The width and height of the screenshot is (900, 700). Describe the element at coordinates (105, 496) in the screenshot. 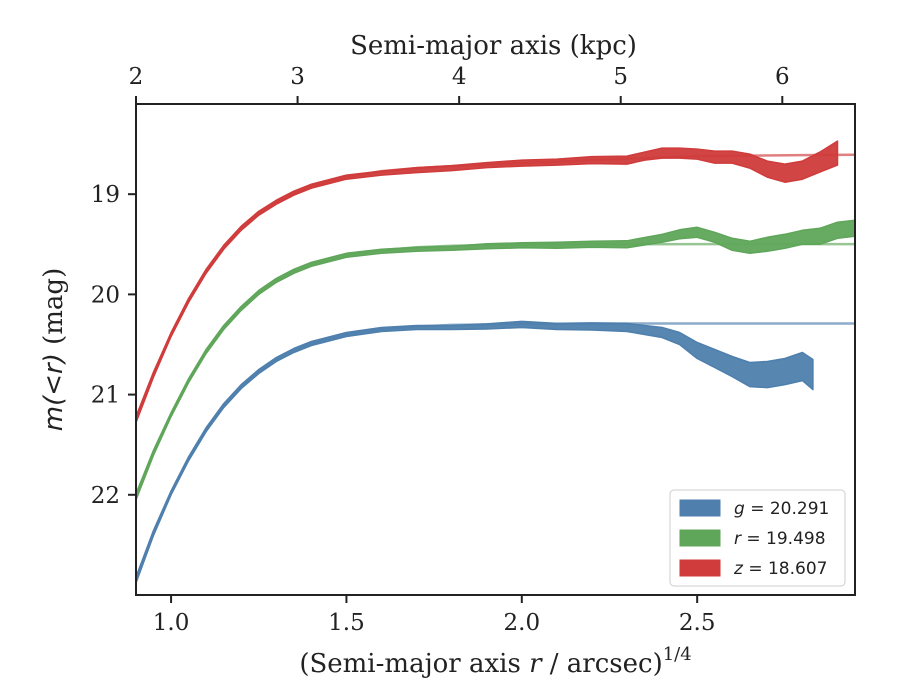

I see `y-tick-label: 22` at that location.